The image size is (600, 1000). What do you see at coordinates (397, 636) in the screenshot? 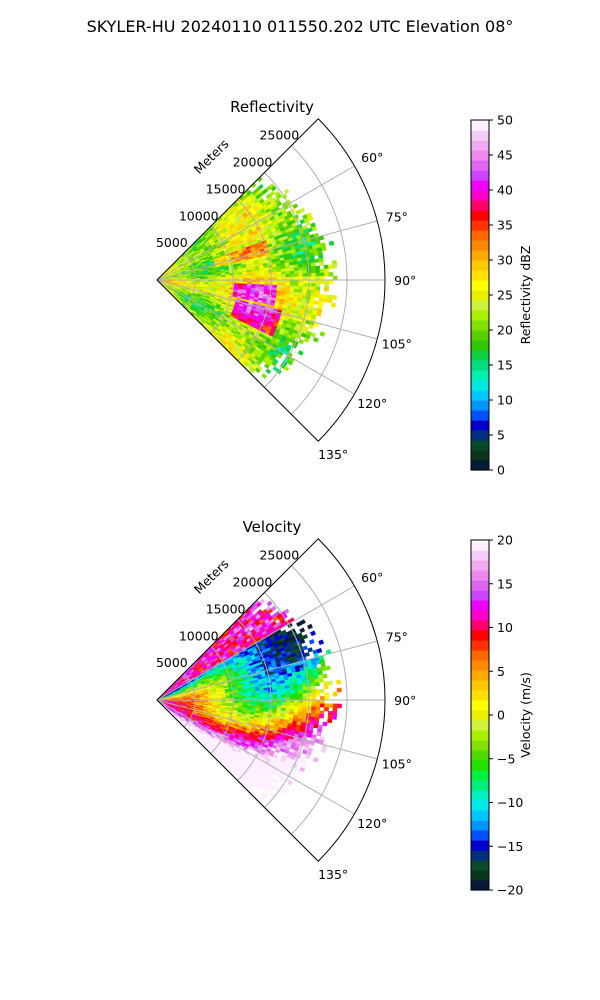
I see `azimuth-tick-label: 75°` at bounding box center [397, 636].